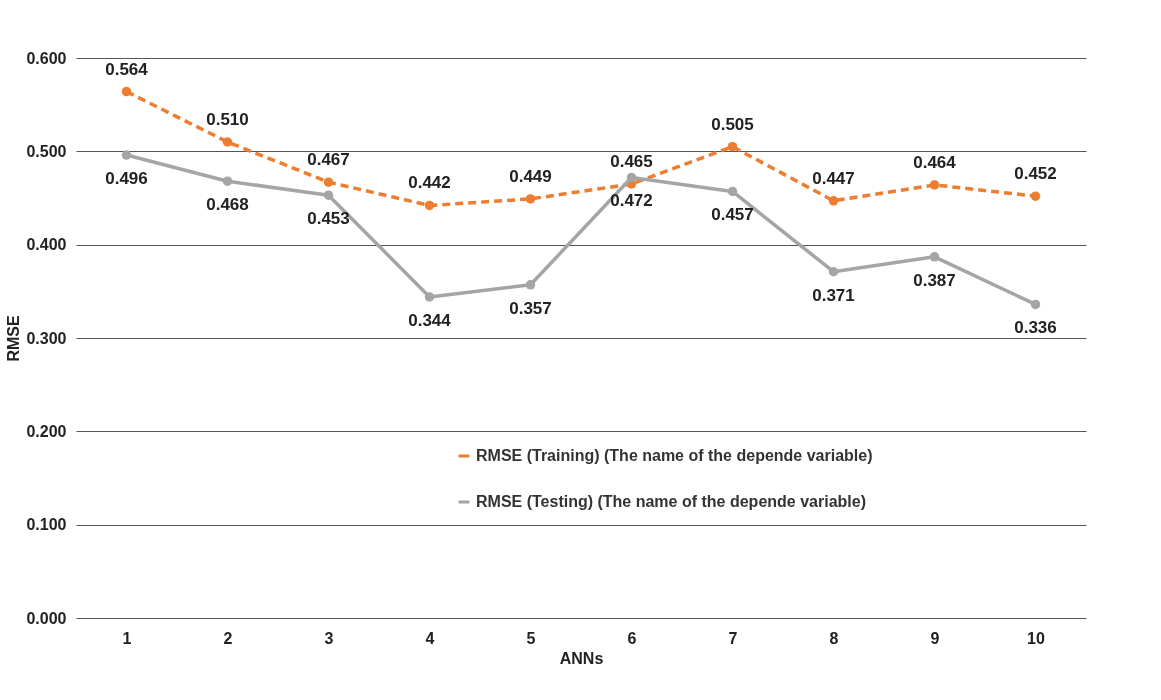 This screenshot has height=700, width=1161. I want to click on y-tick-label: 0.600, so click(46, 58).